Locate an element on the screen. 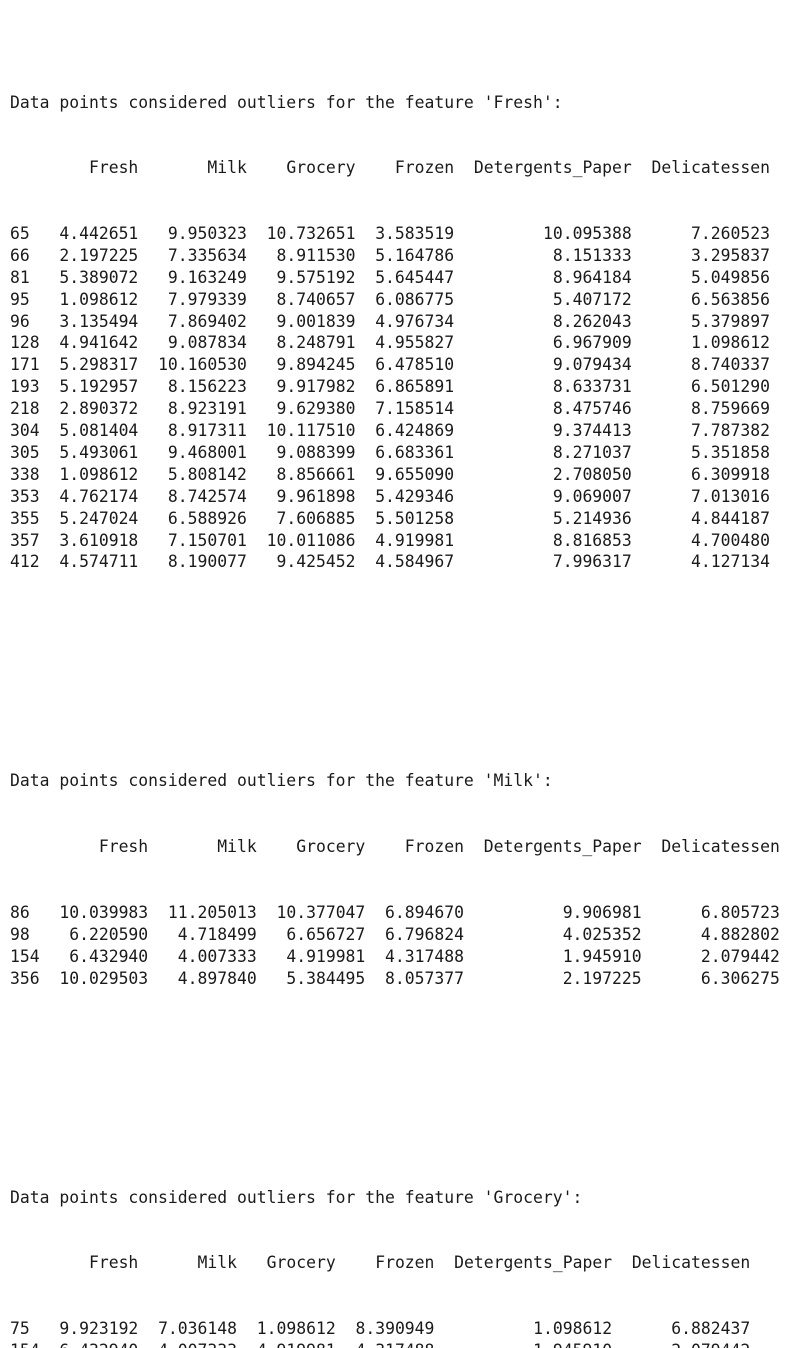 Image resolution: width=810 pixels, height=1348 pixels. table-cell: 10.732651 is located at coordinates (311, 234).